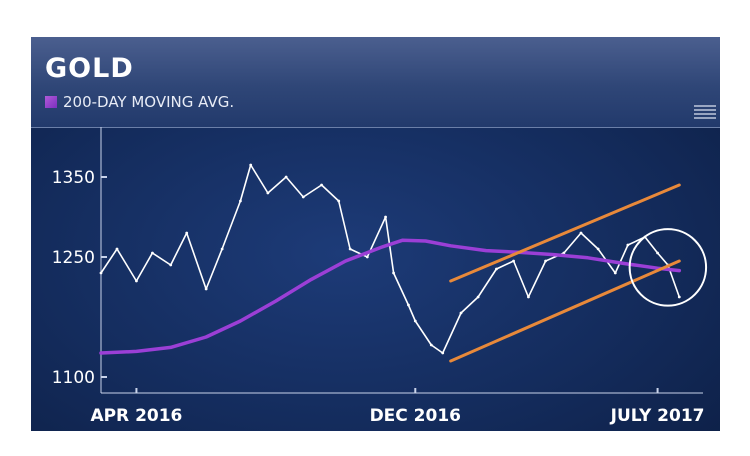 The height and width of the screenshot is (456, 750). I want to click on legend-label-moving-avg: 200-DAY MOVING AVG., so click(149, 102).